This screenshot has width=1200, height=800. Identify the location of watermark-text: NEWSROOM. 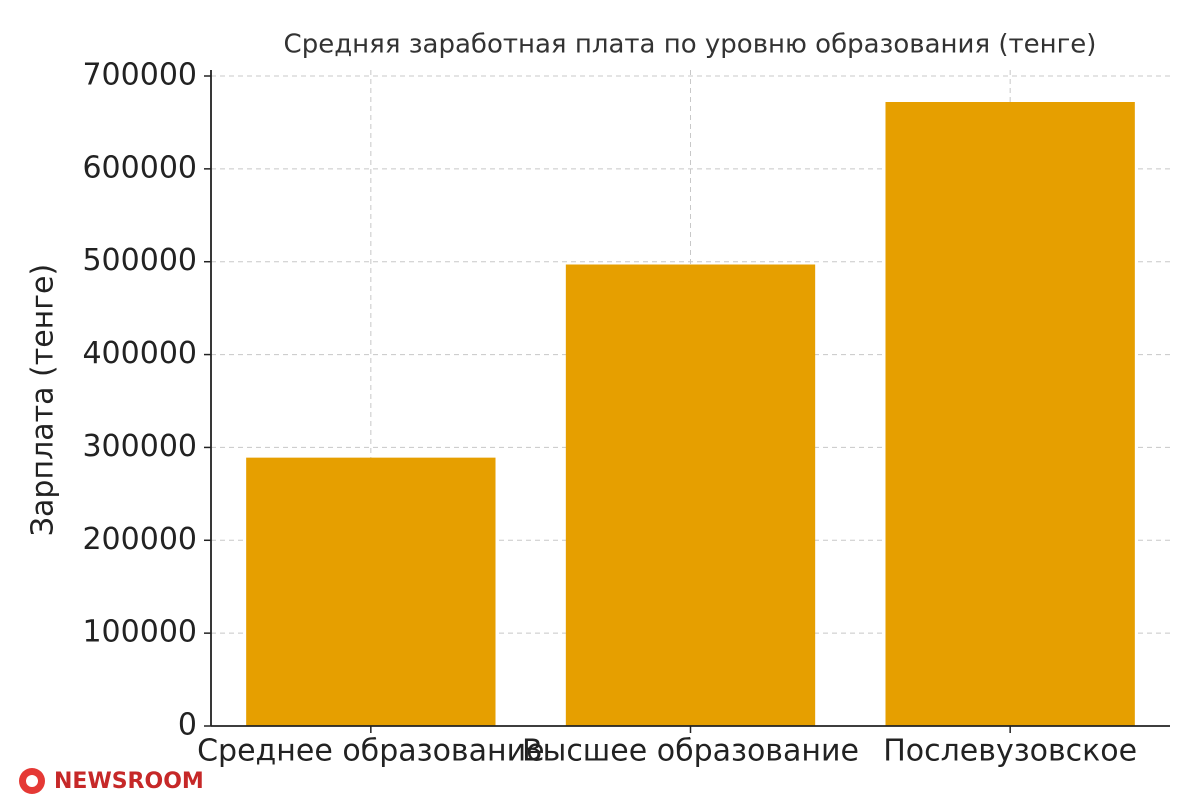
(129, 781).